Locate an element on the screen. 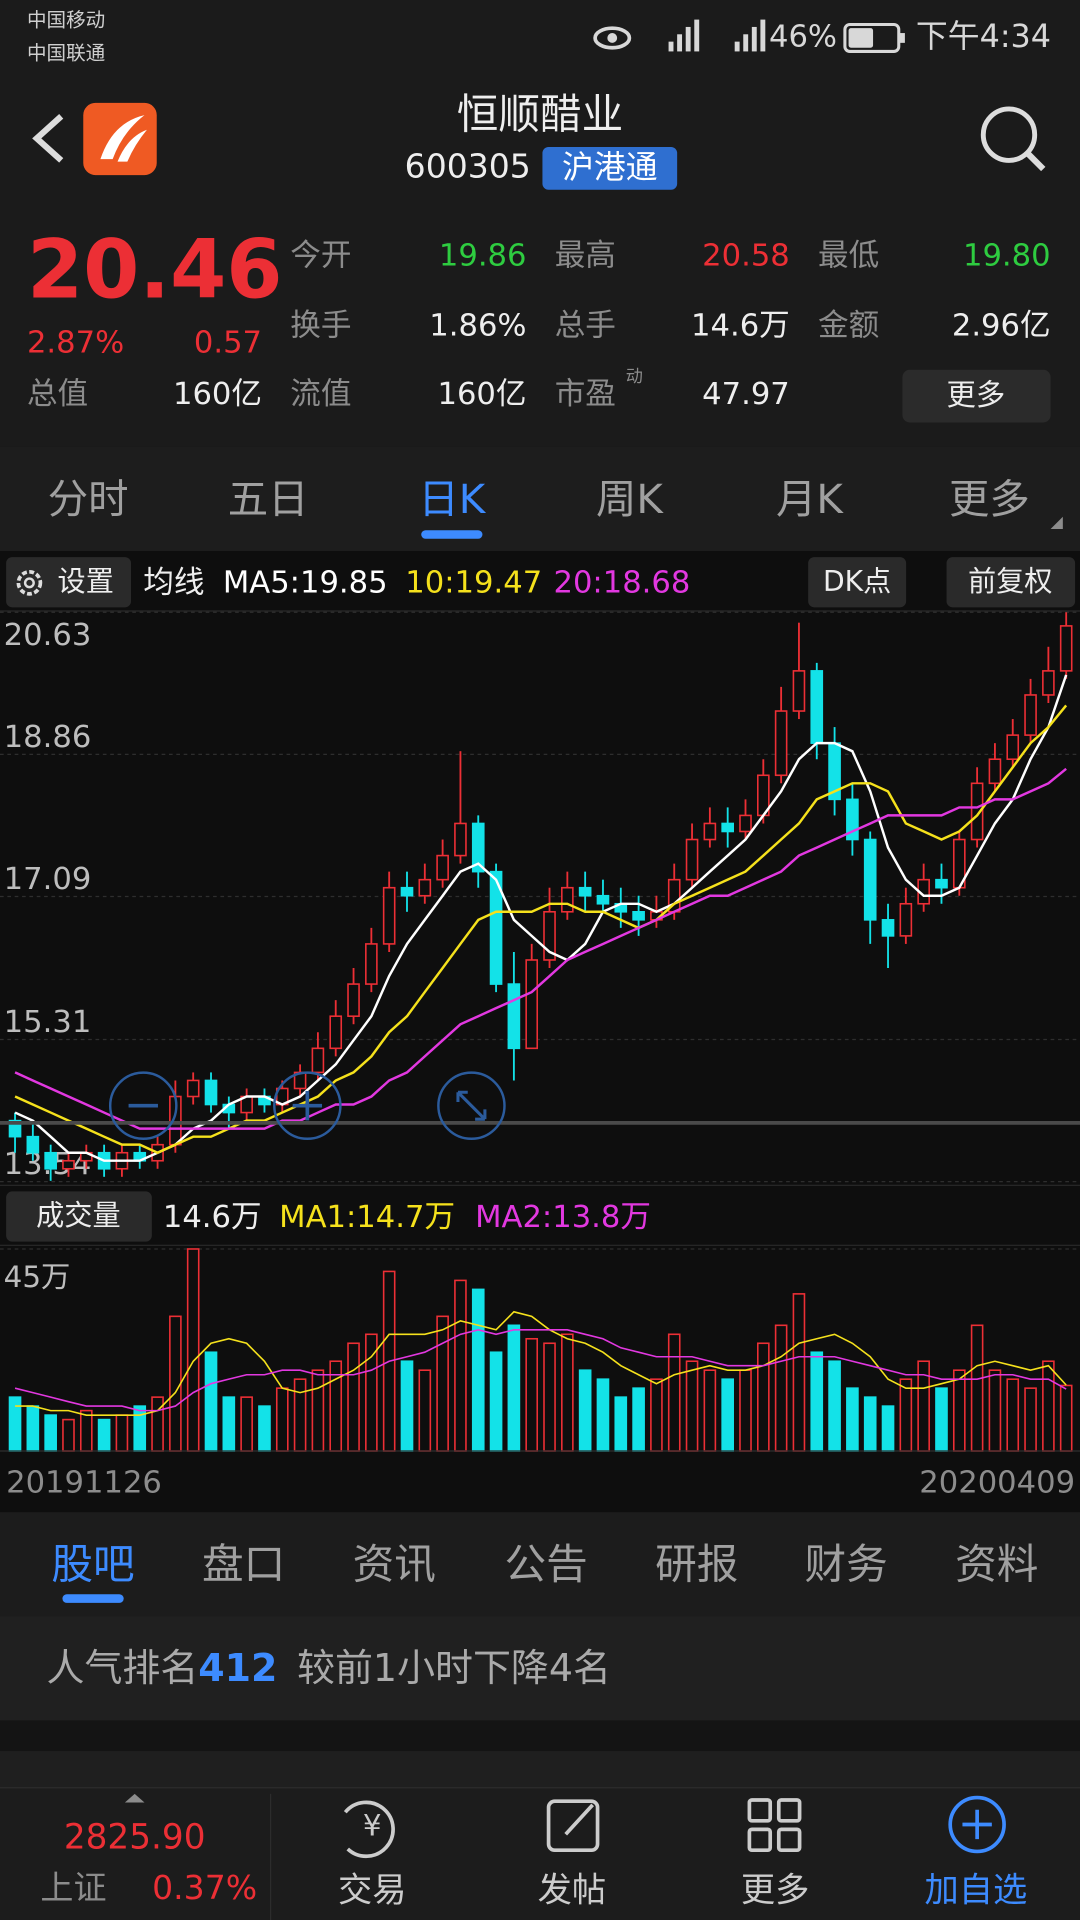 The image size is (1080, 1920). volume-button-bg is located at coordinates (79, 1216).